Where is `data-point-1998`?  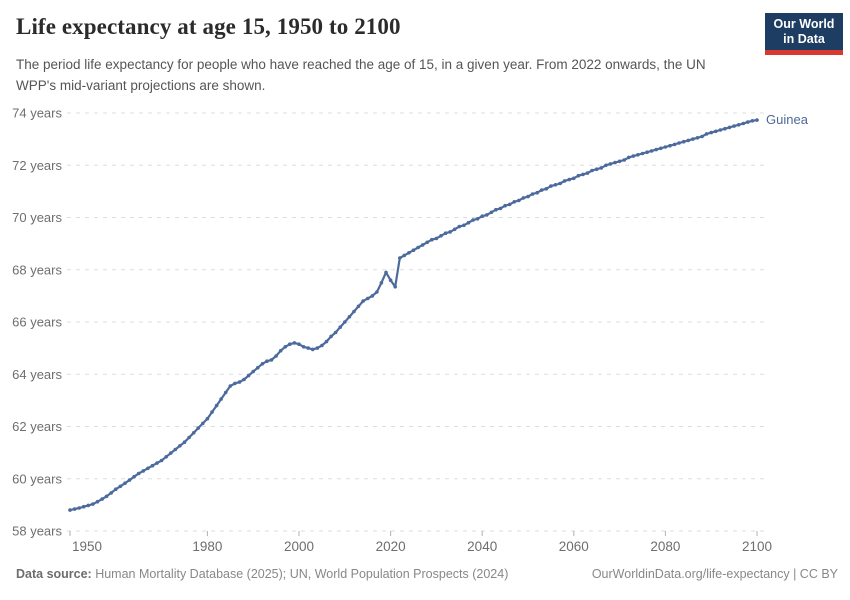
data-point-1998 is located at coordinates (290, 344).